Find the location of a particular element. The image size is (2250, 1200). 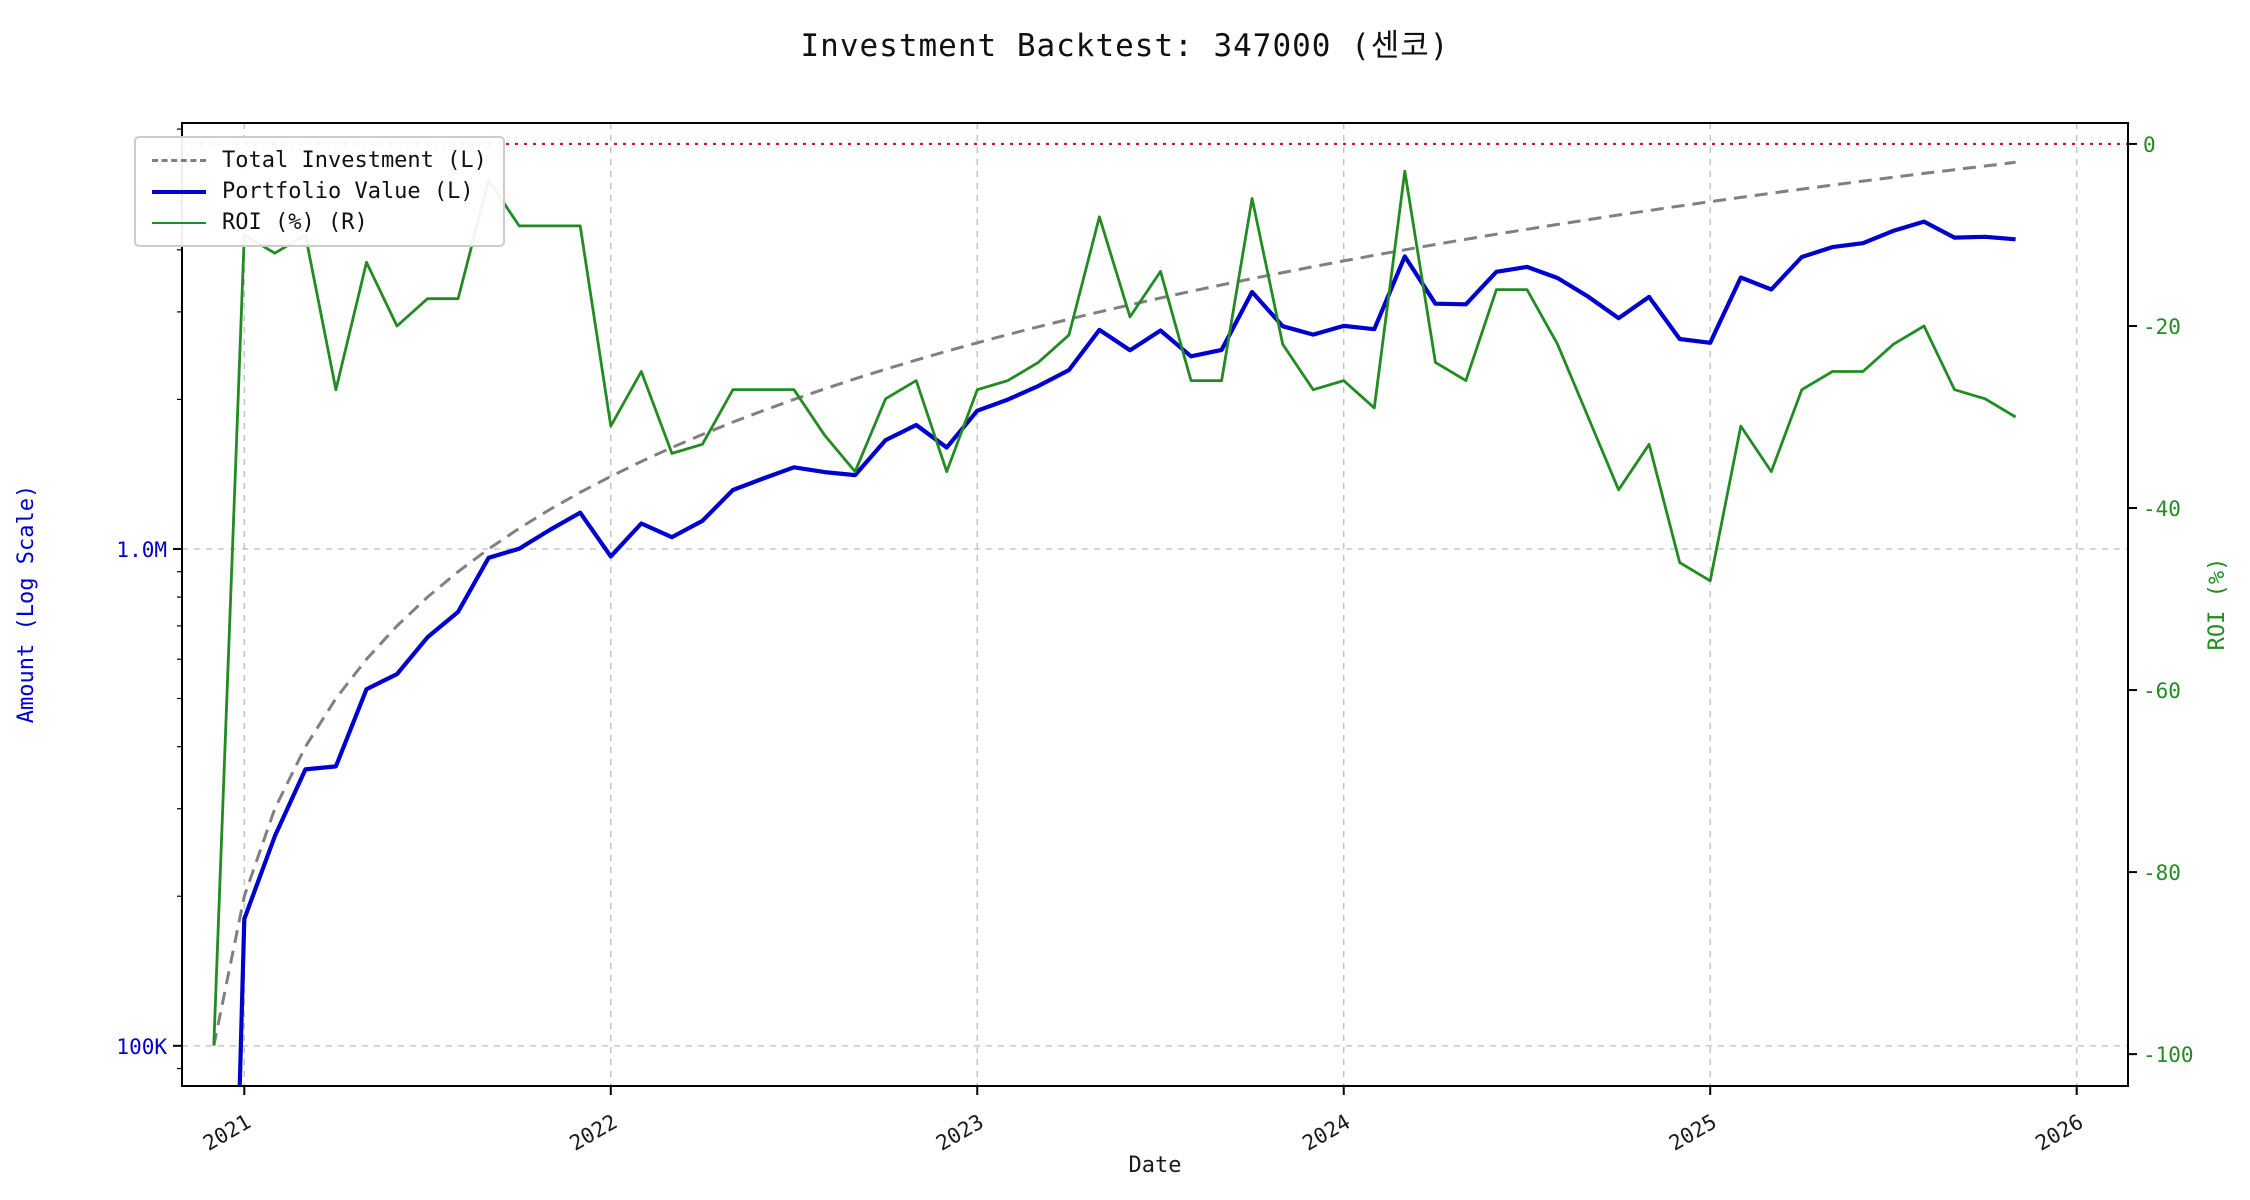

x-tick-label: 2025 is located at coordinates (1693, 1133).